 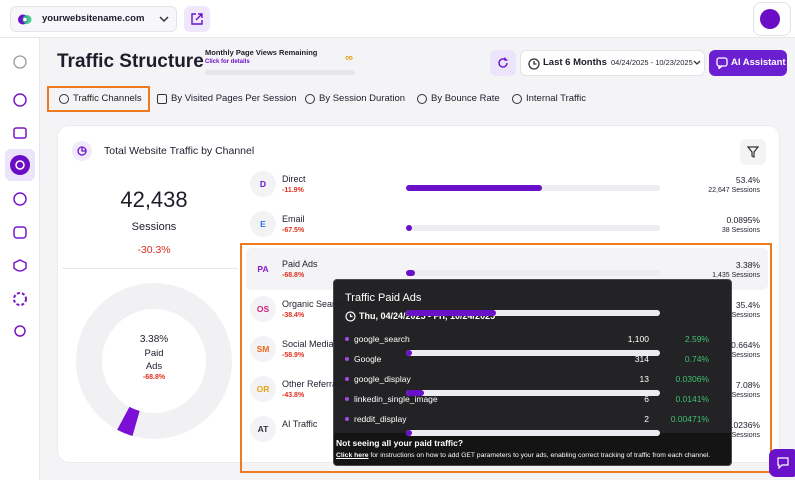 I want to click on ai-assistant-label: AI Assistant, so click(x=758, y=63).